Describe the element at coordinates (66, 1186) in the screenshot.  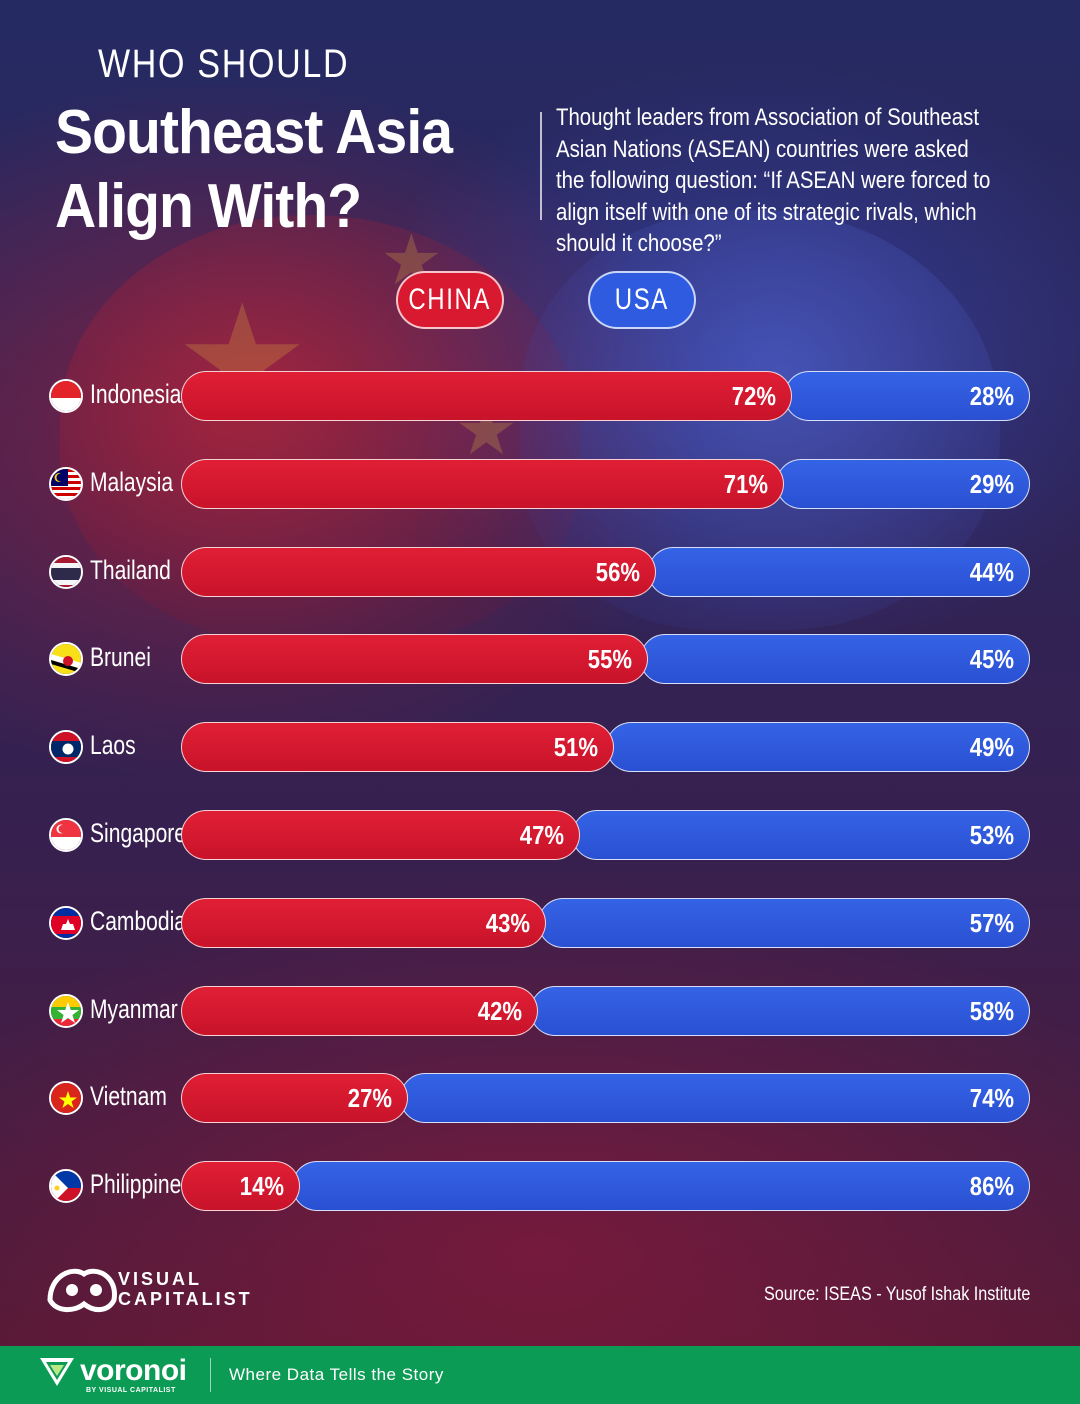
I see `philippines-flag-icon` at that location.